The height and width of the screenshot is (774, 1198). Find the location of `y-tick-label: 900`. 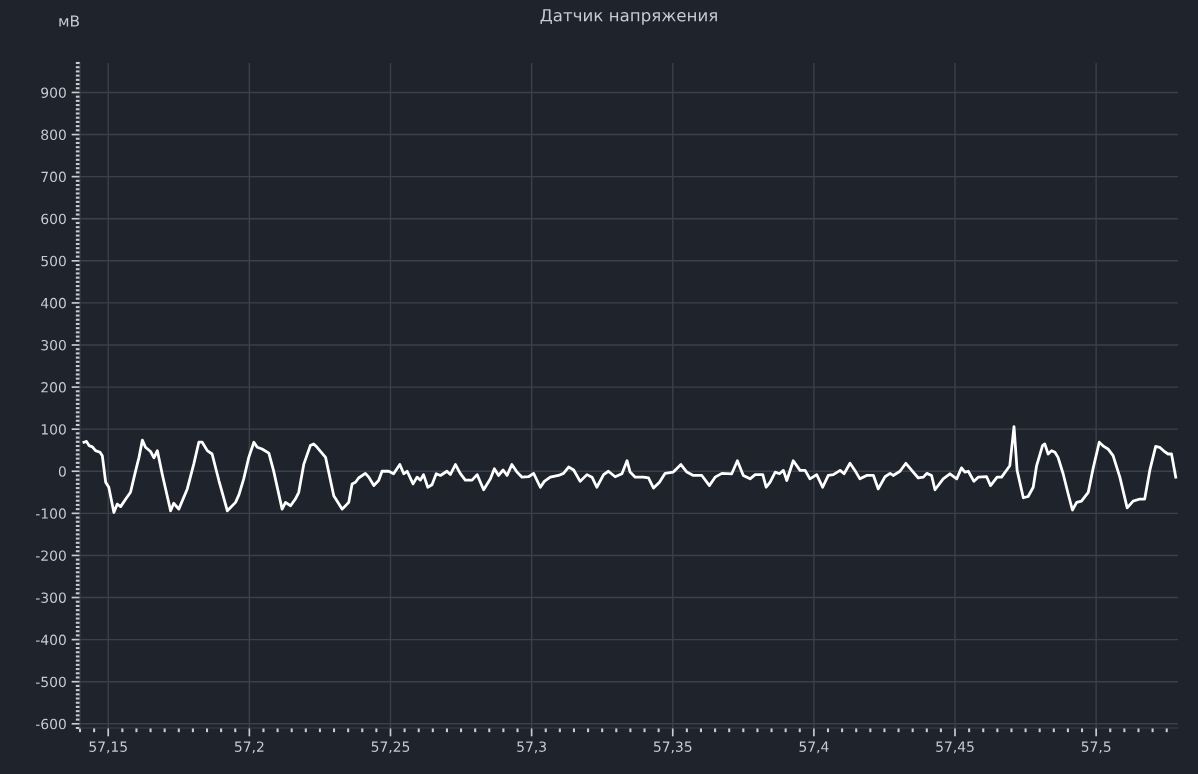

y-tick-label: 900 is located at coordinates (53, 92).